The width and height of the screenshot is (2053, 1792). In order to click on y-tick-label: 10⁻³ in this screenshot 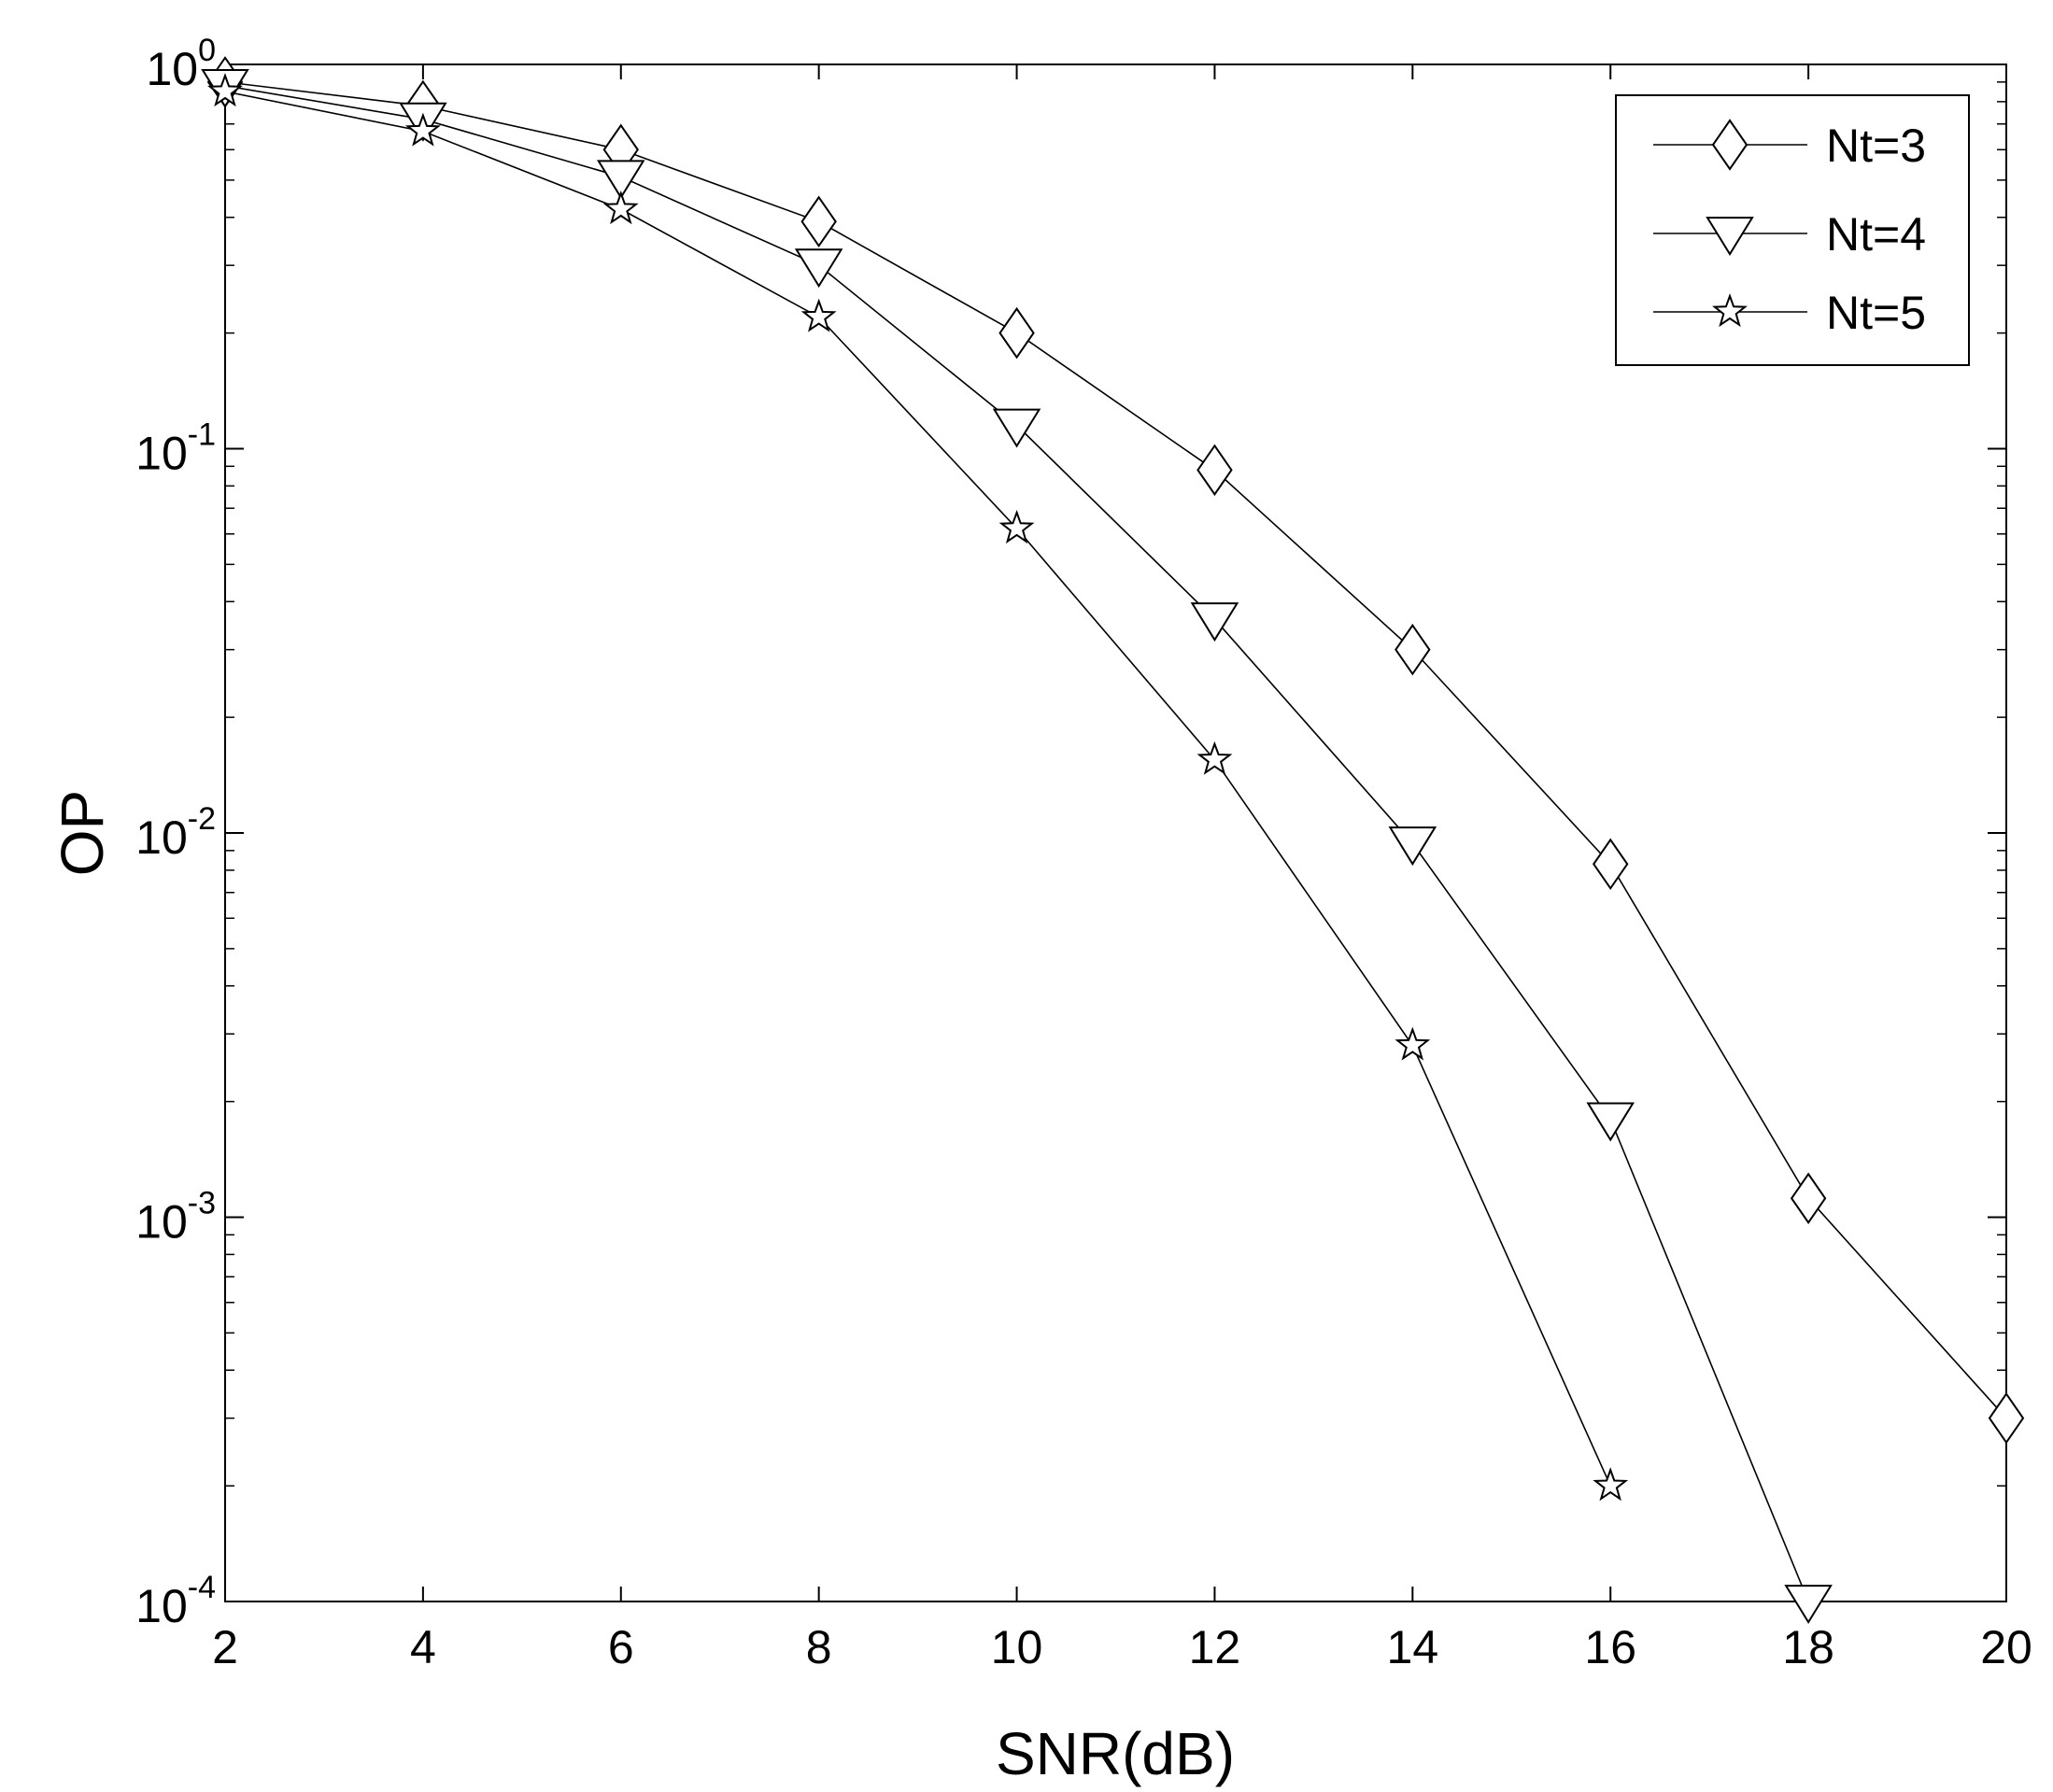, I will do `click(176, 1217)`.